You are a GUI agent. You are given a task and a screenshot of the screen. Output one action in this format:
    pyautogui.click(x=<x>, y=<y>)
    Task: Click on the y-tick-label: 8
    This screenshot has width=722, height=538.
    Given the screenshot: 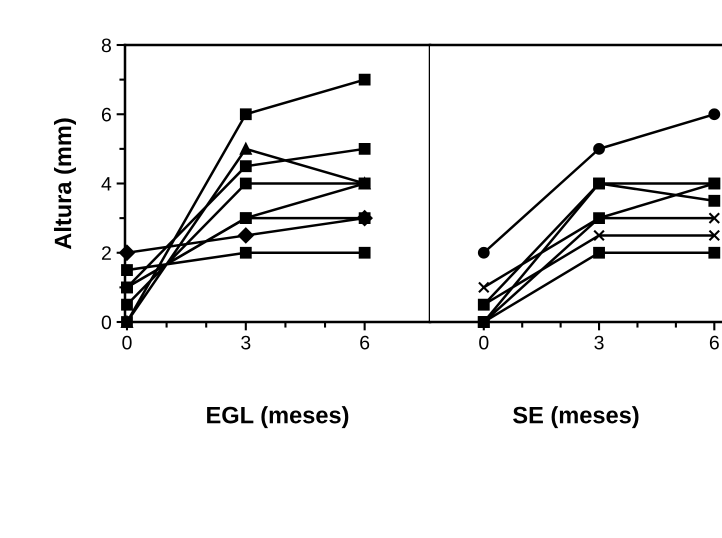 What is the action you would take?
    pyautogui.click(x=106, y=45)
    